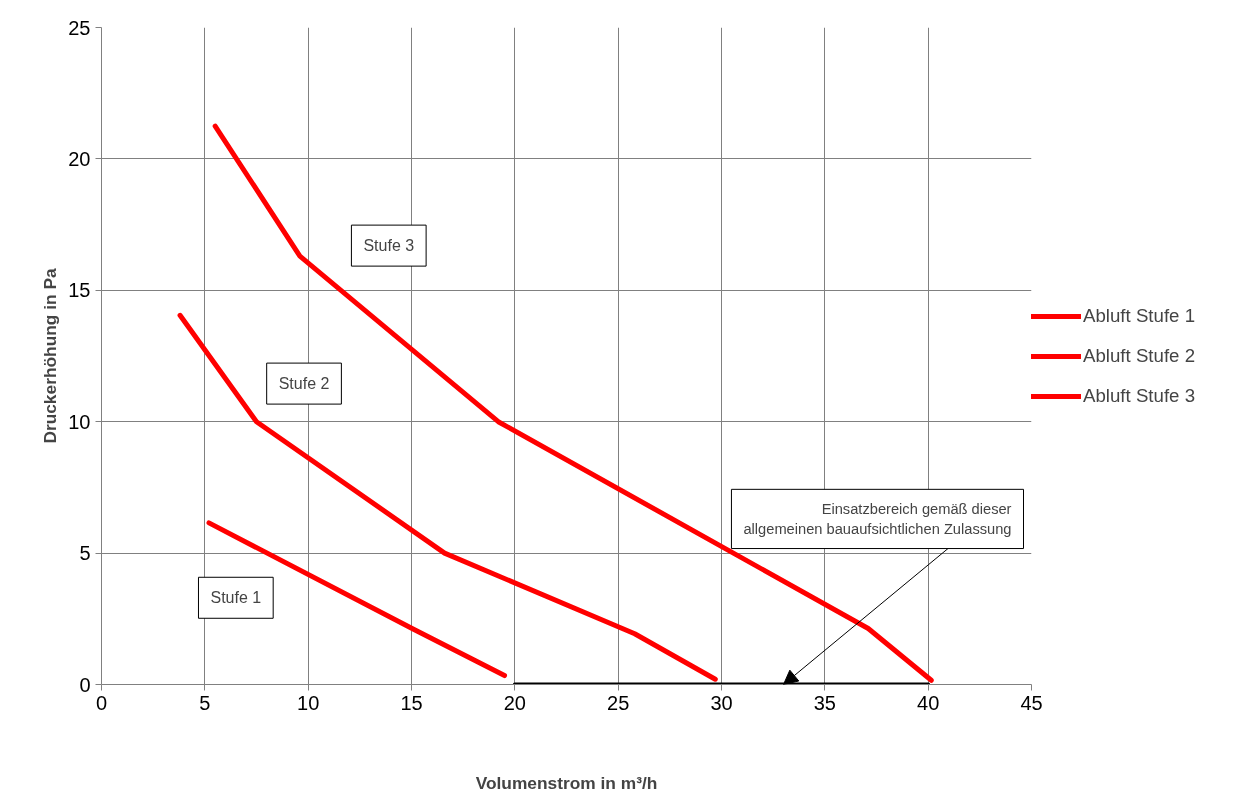 The height and width of the screenshot is (789, 1251). What do you see at coordinates (205, 702) in the screenshot?
I see `x-tick-label: 5` at bounding box center [205, 702].